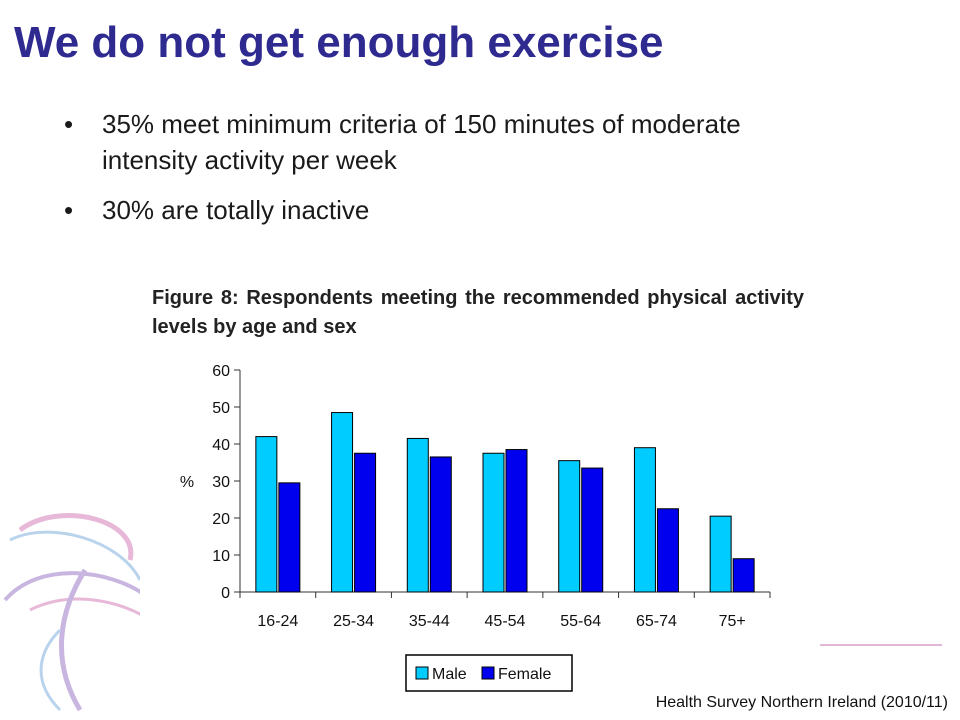  What do you see at coordinates (801, 702) in the screenshot?
I see `source-citation: Health Survey Northern Ireland (2010/11)` at bounding box center [801, 702].